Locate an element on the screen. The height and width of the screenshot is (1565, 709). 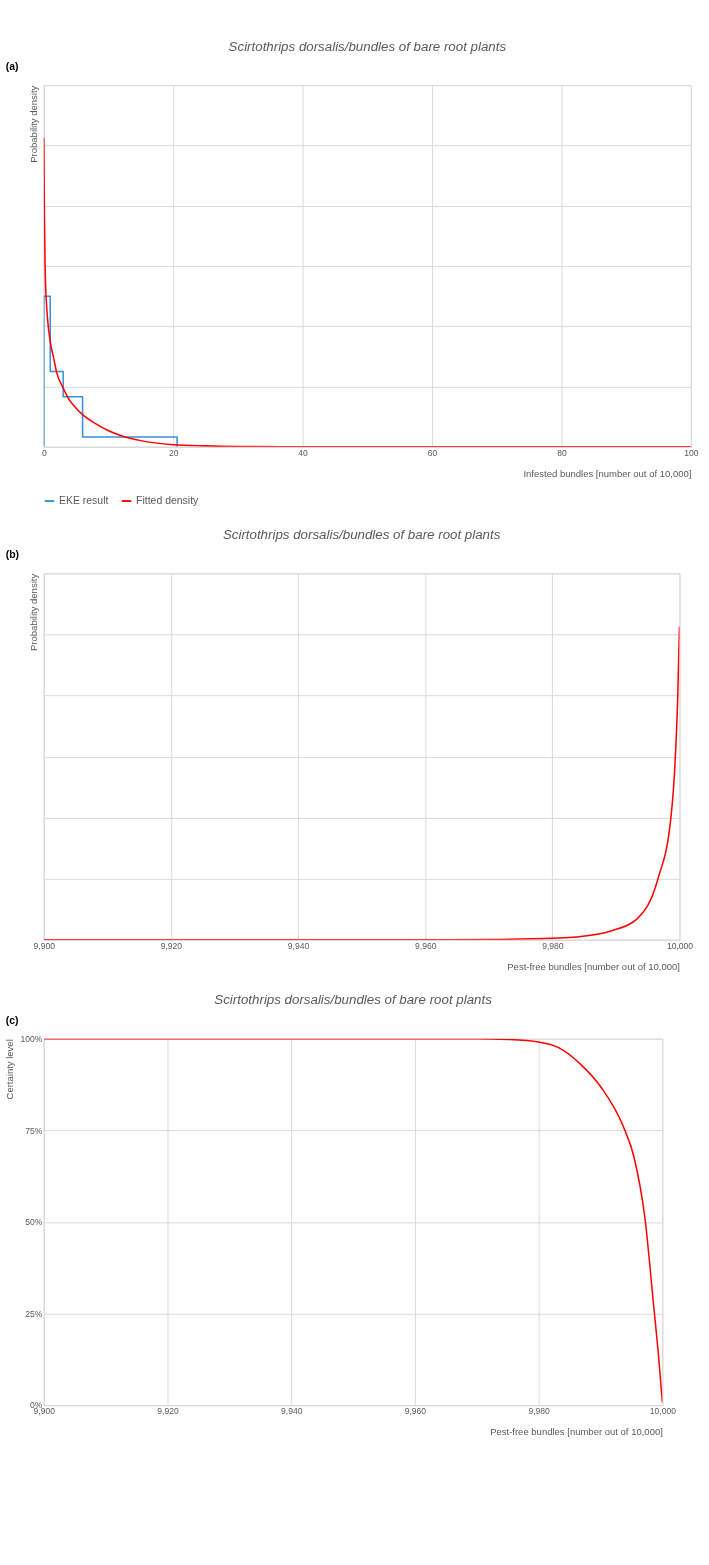
x-tick-label: 0 is located at coordinates (44, 452).